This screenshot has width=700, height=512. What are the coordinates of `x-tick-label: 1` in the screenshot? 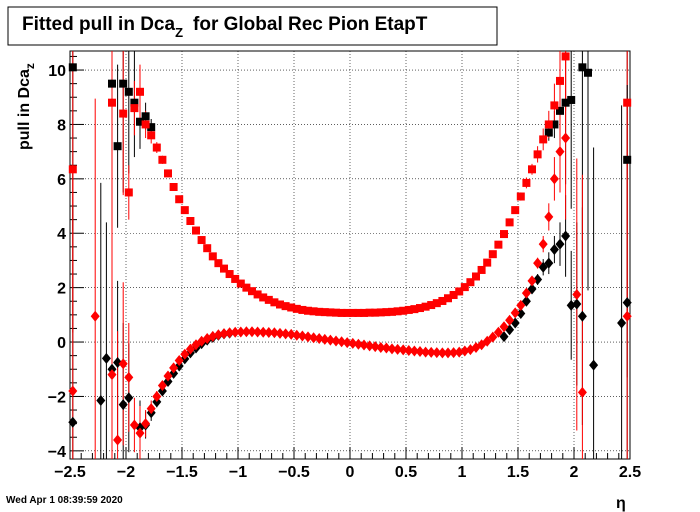 It's located at (462, 472).